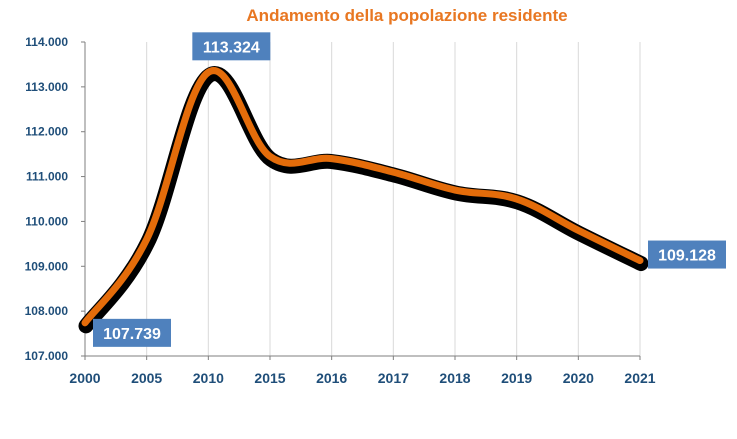 The image size is (737, 439). Describe the element at coordinates (47, 177) in the screenshot. I see `y-tick-label: 111.000` at that location.